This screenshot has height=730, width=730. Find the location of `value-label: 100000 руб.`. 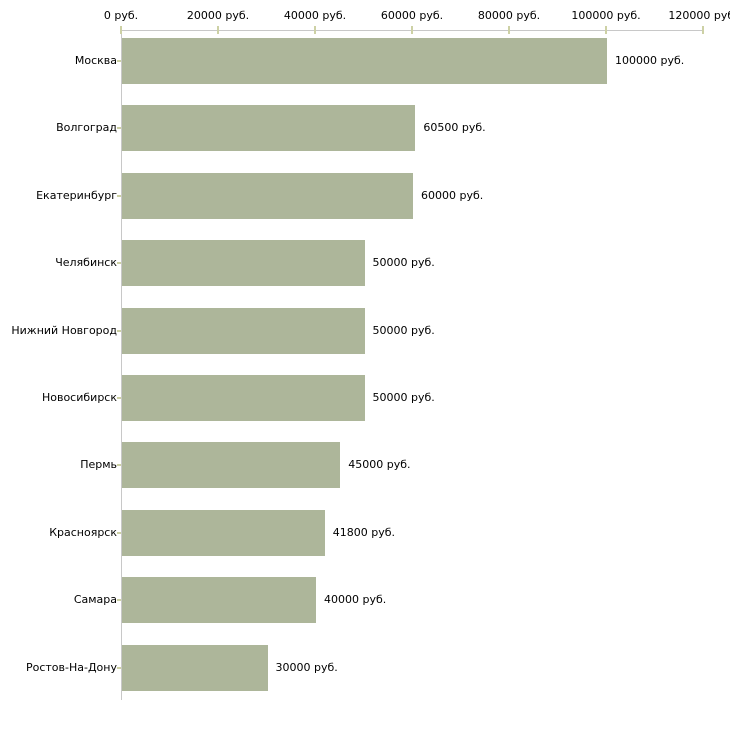

value-label: 100000 руб. is located at coordinates (650, 60).